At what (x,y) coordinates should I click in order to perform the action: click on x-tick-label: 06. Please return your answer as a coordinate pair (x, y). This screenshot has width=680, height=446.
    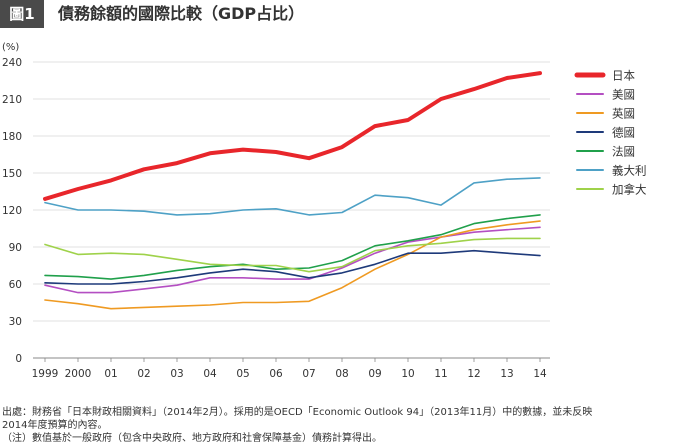
    Looking at the image, I should click on (276, 374).